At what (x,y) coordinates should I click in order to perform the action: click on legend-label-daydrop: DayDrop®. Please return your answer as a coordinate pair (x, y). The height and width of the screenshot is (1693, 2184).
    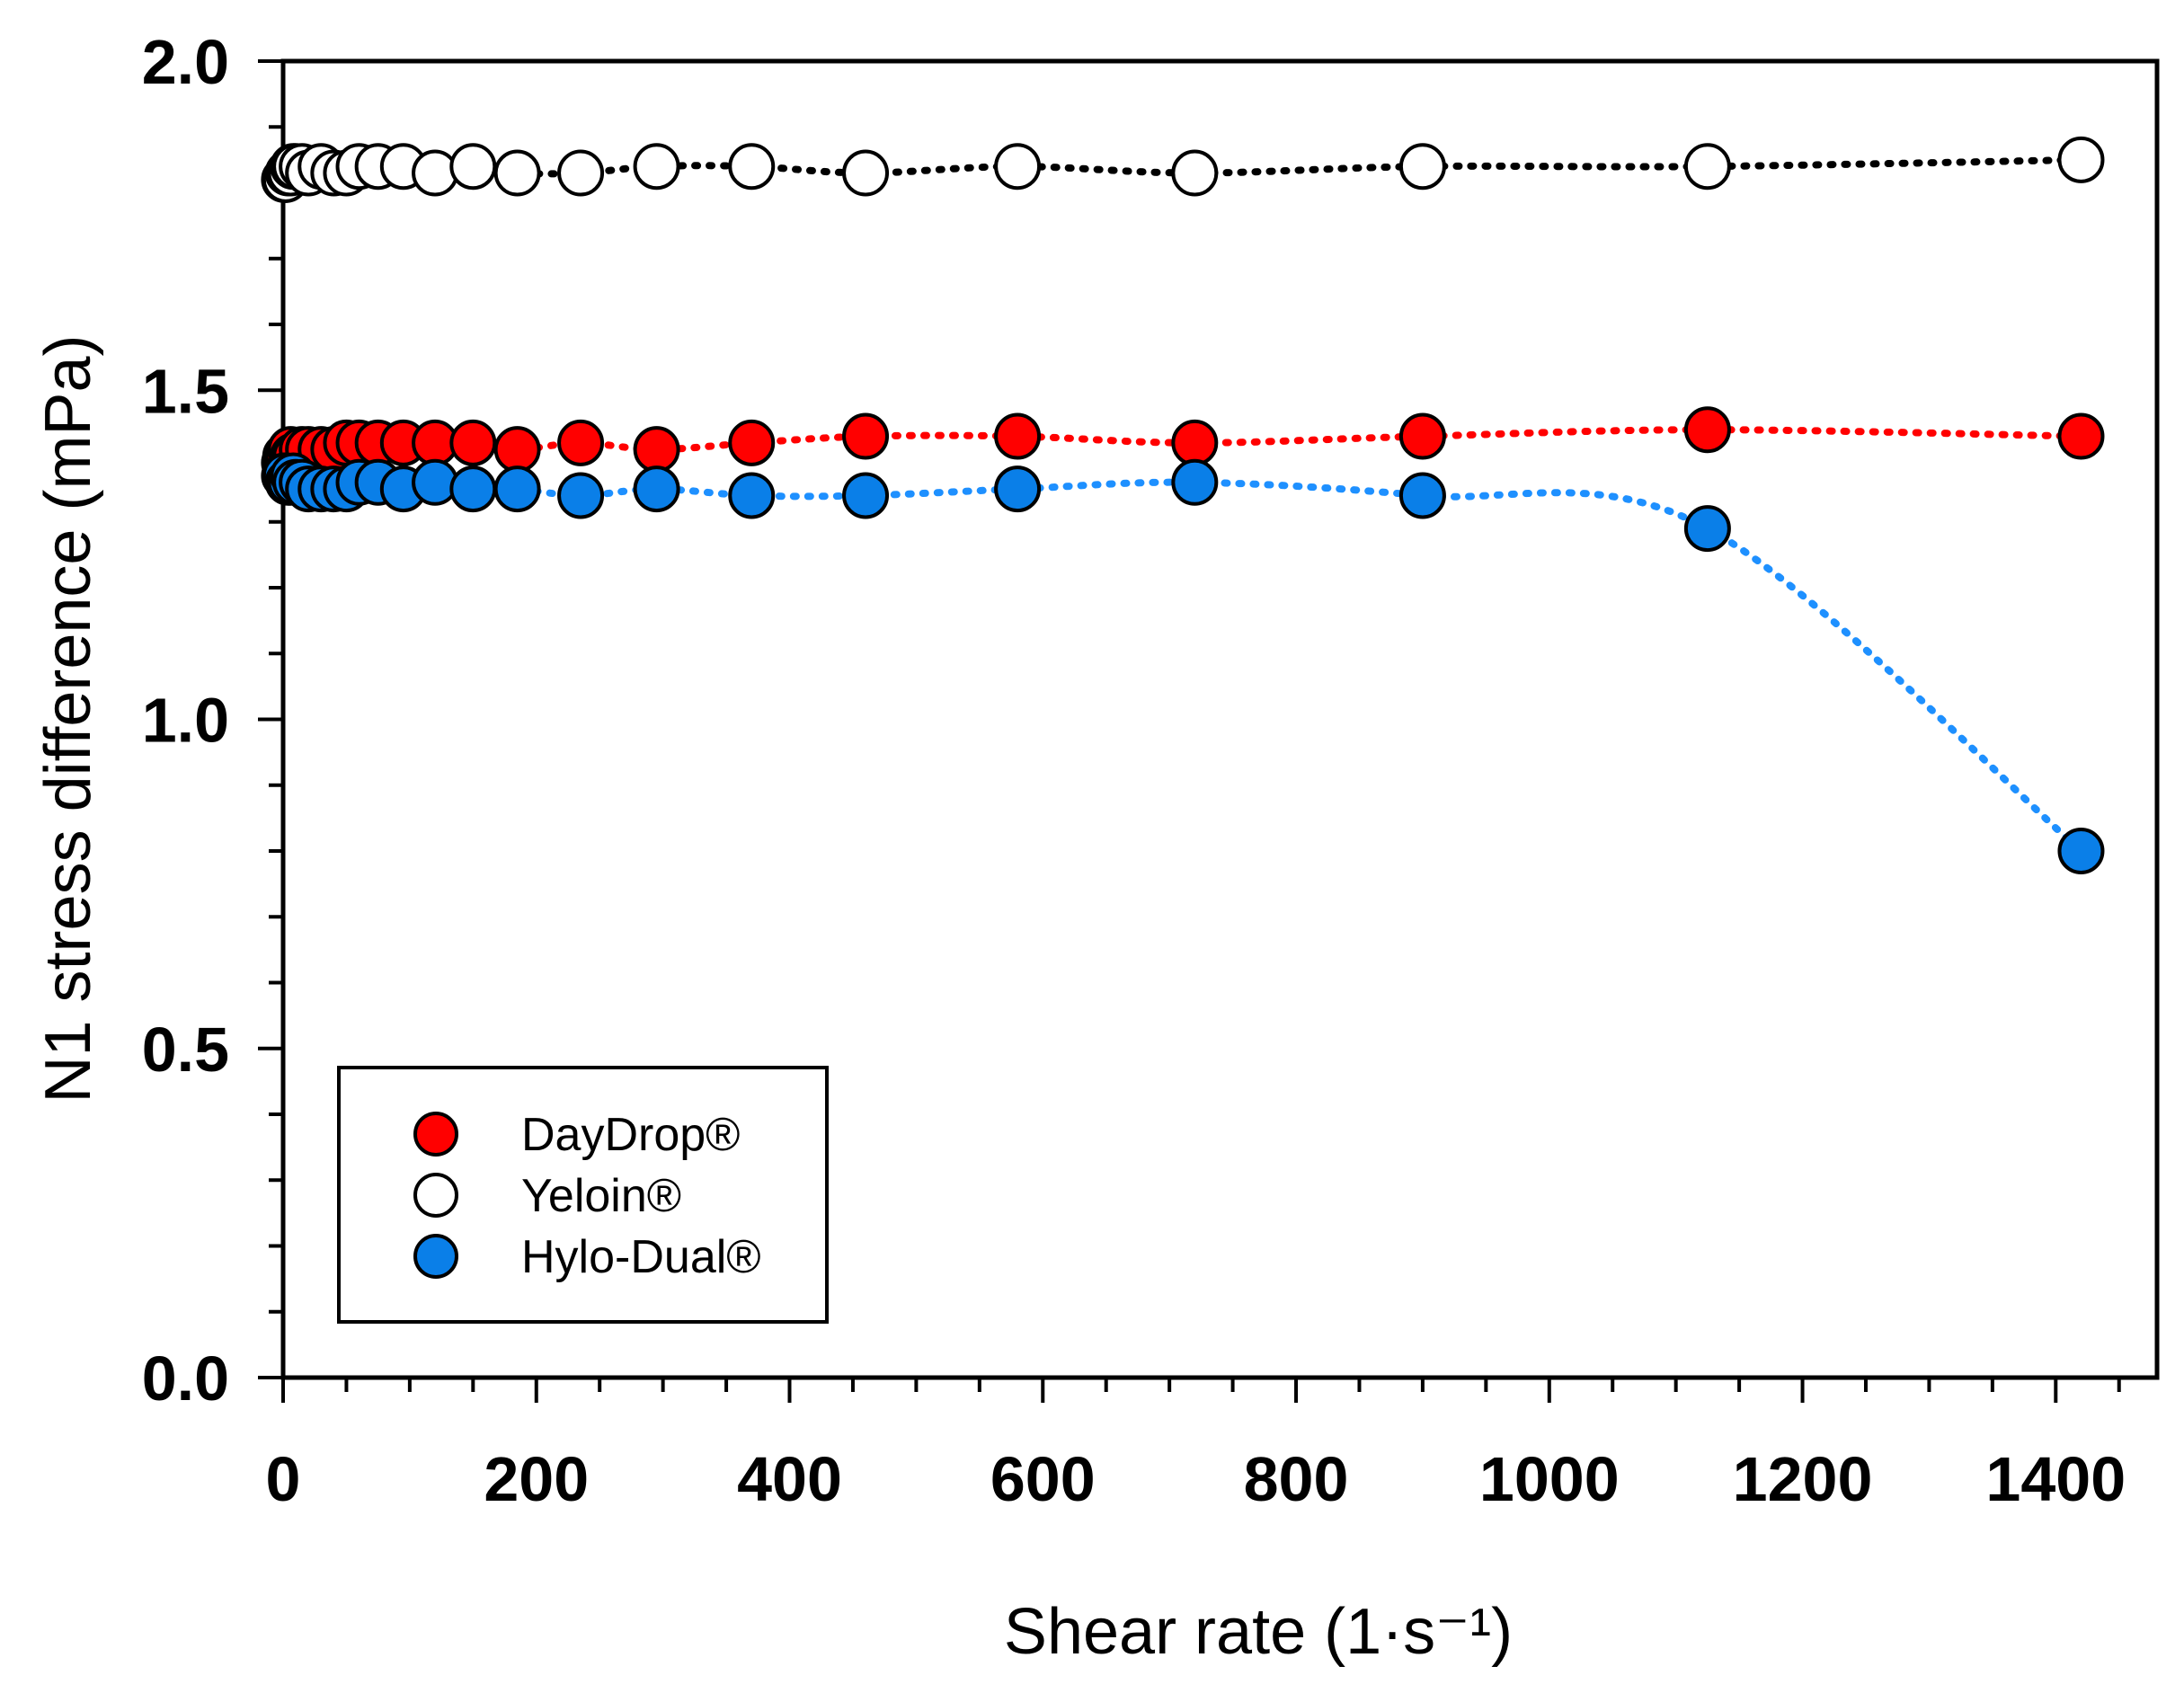
    Looking at the image, I should click on (631, 1135).